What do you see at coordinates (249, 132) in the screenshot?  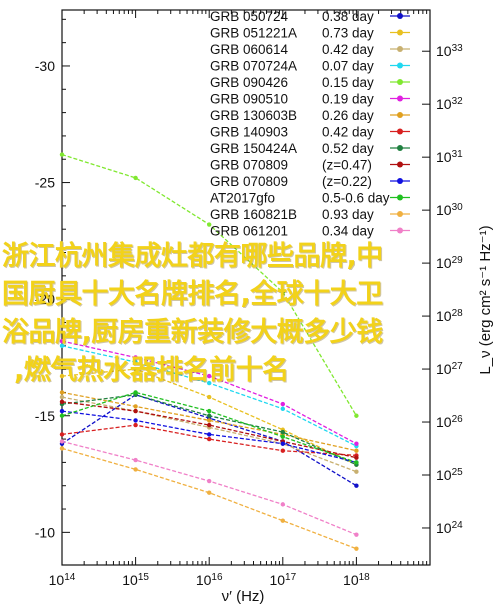 I see `legend-series-name: GRB 140903` at bounding box center [249, 132].